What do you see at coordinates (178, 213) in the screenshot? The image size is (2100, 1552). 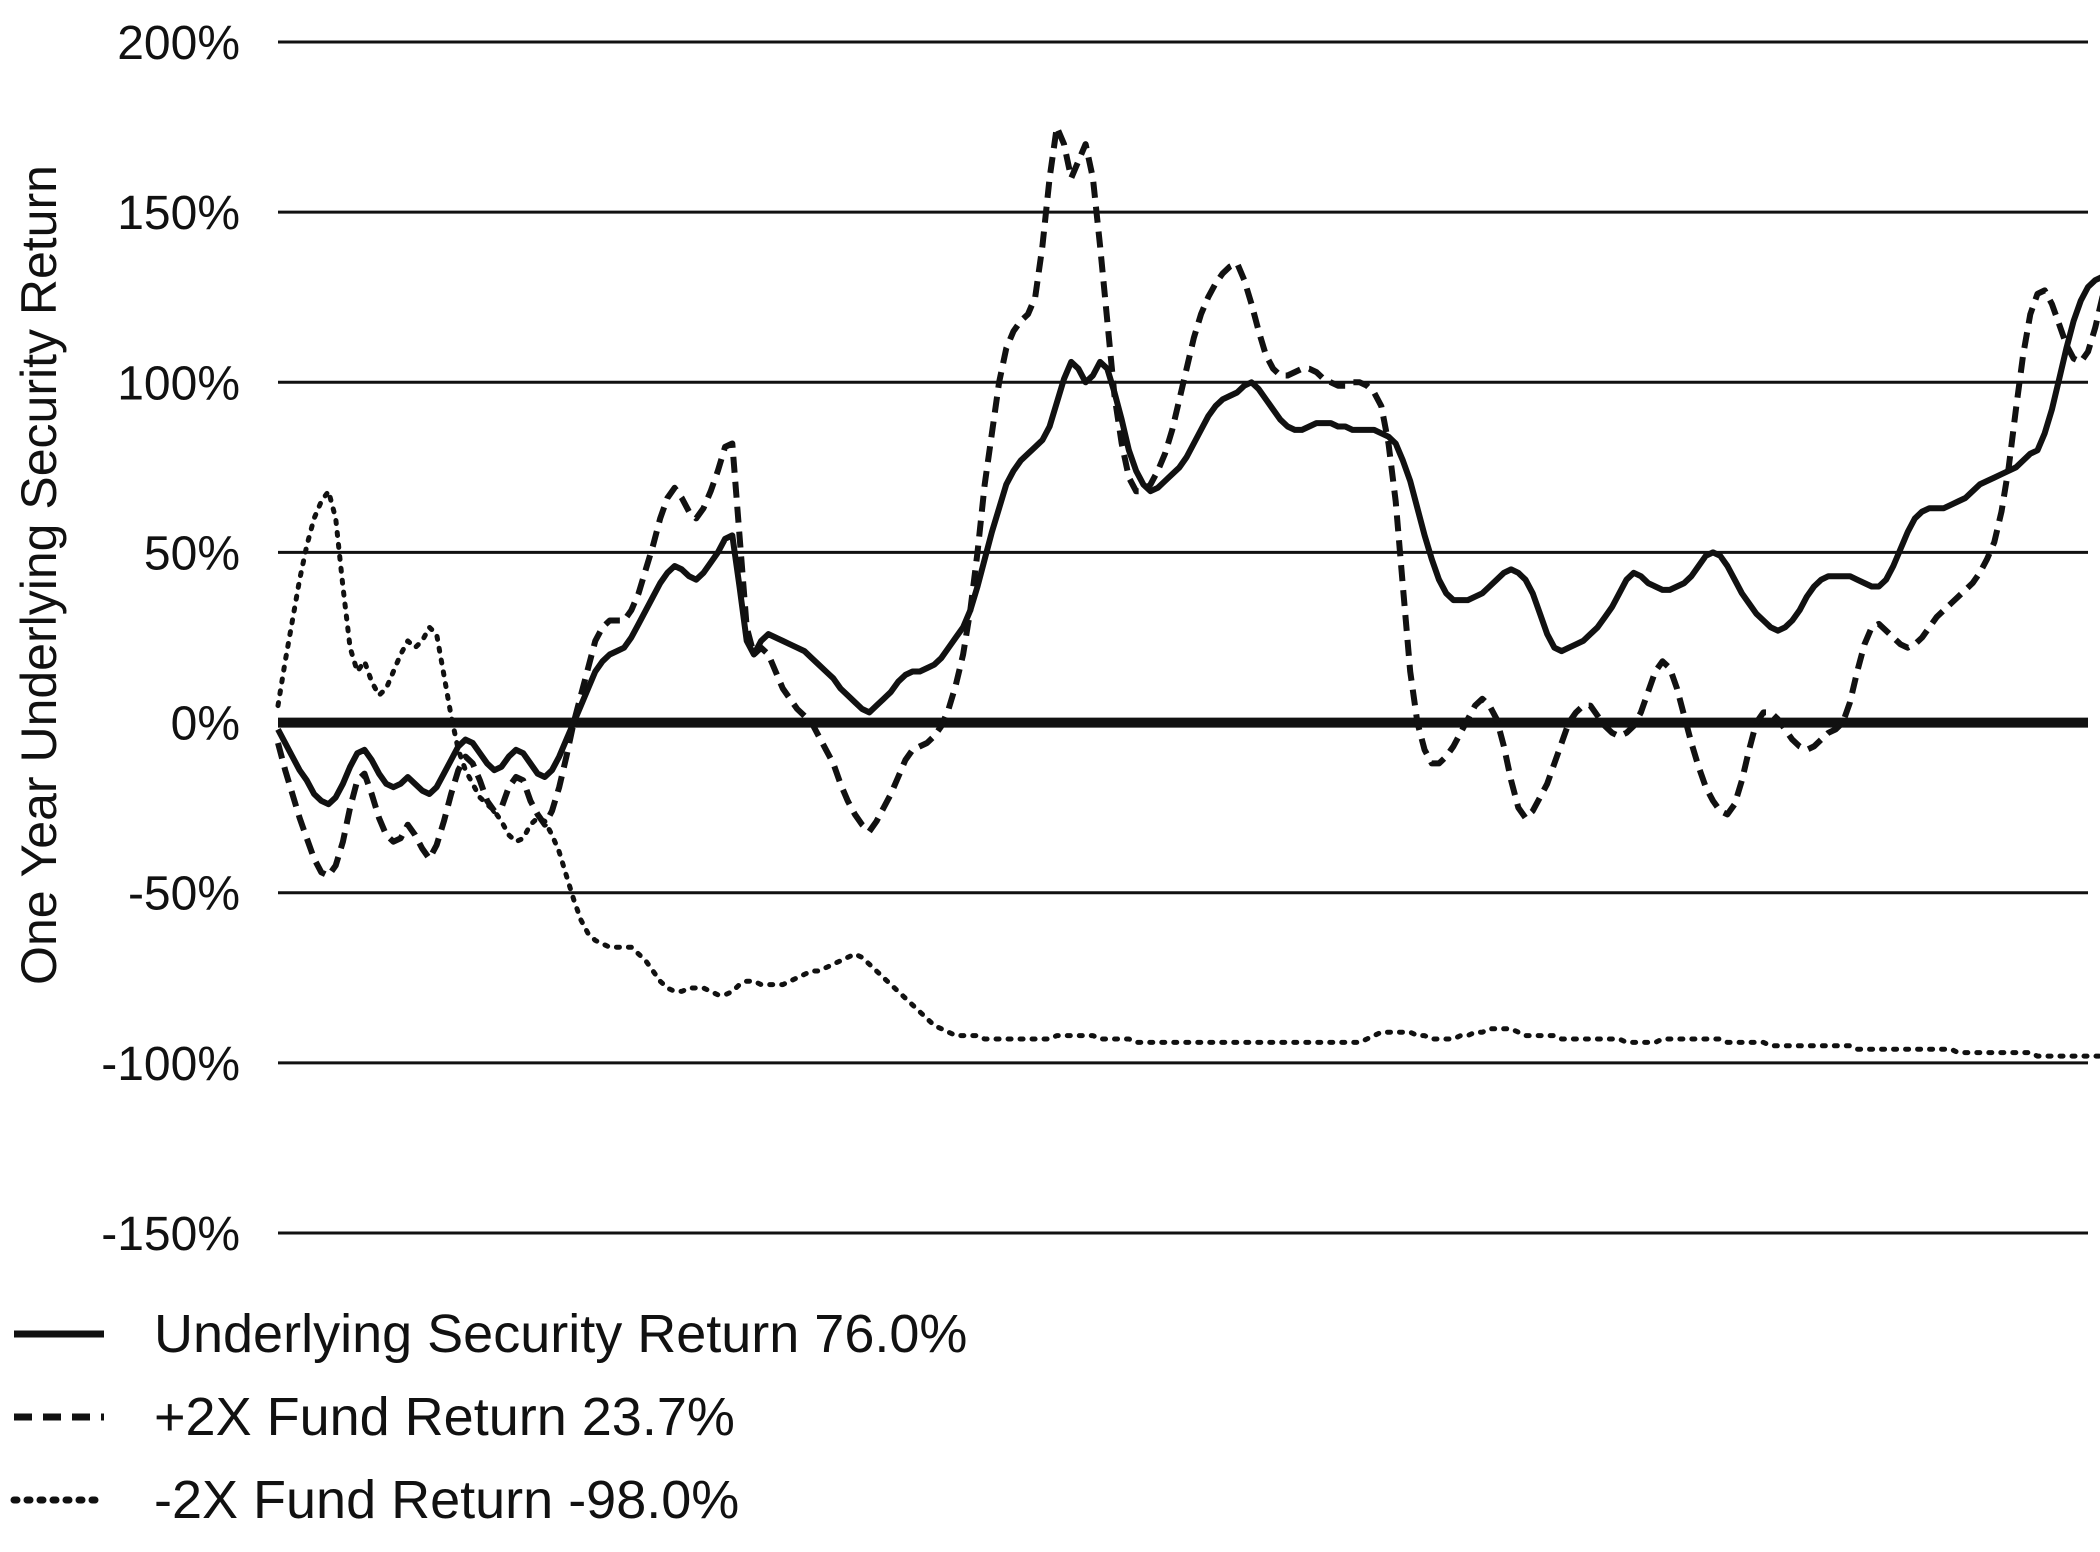 I see `y-tick-label: 150%` at bounding box center [178, 213].